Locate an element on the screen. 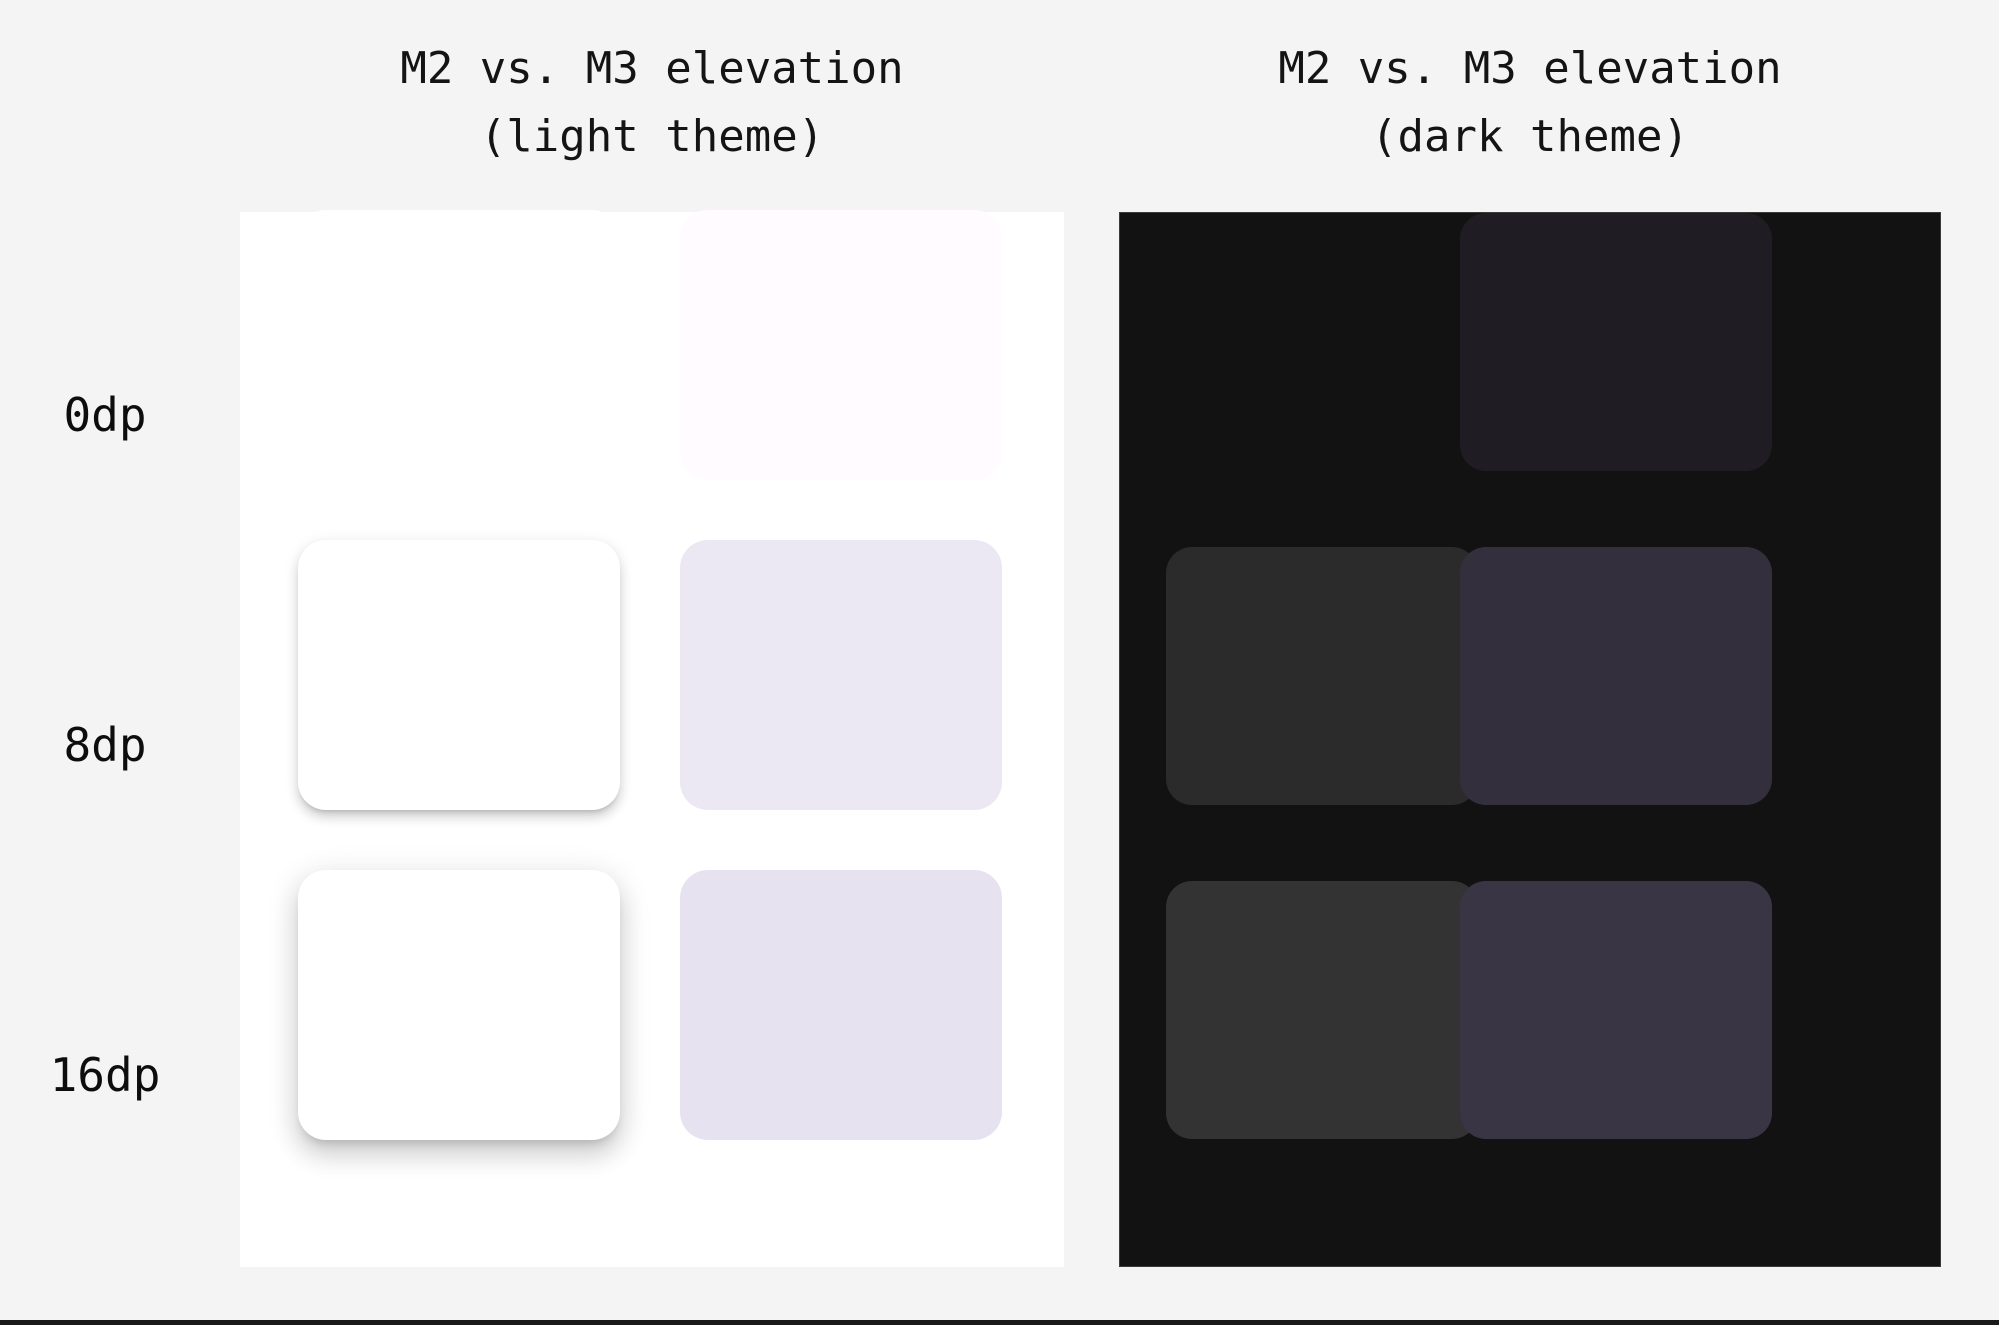  card-light-m2-16dp is located at coordinates (459, 1005).